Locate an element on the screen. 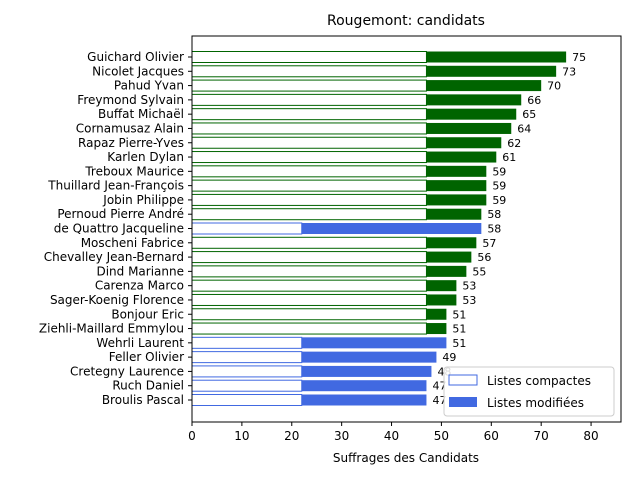  data-label: 66 is located at coordinates (534, 100).